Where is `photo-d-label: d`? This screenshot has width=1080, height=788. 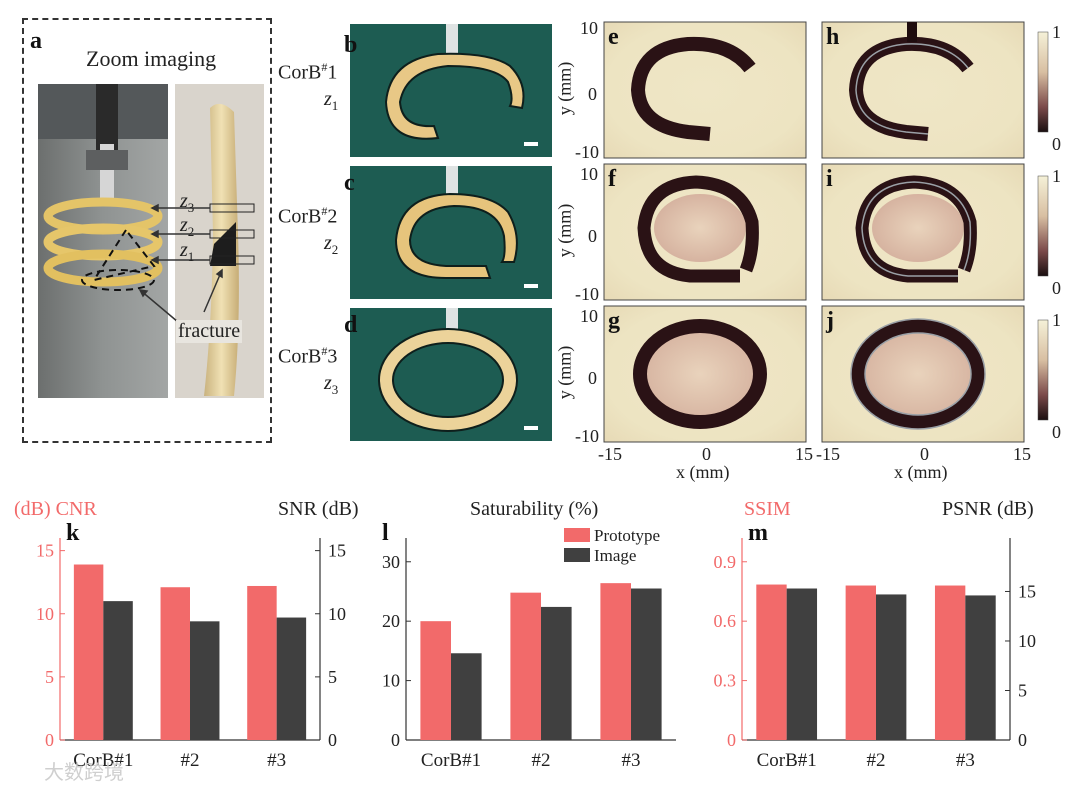
photo-d-label: d is located at coordinates (351, 325).